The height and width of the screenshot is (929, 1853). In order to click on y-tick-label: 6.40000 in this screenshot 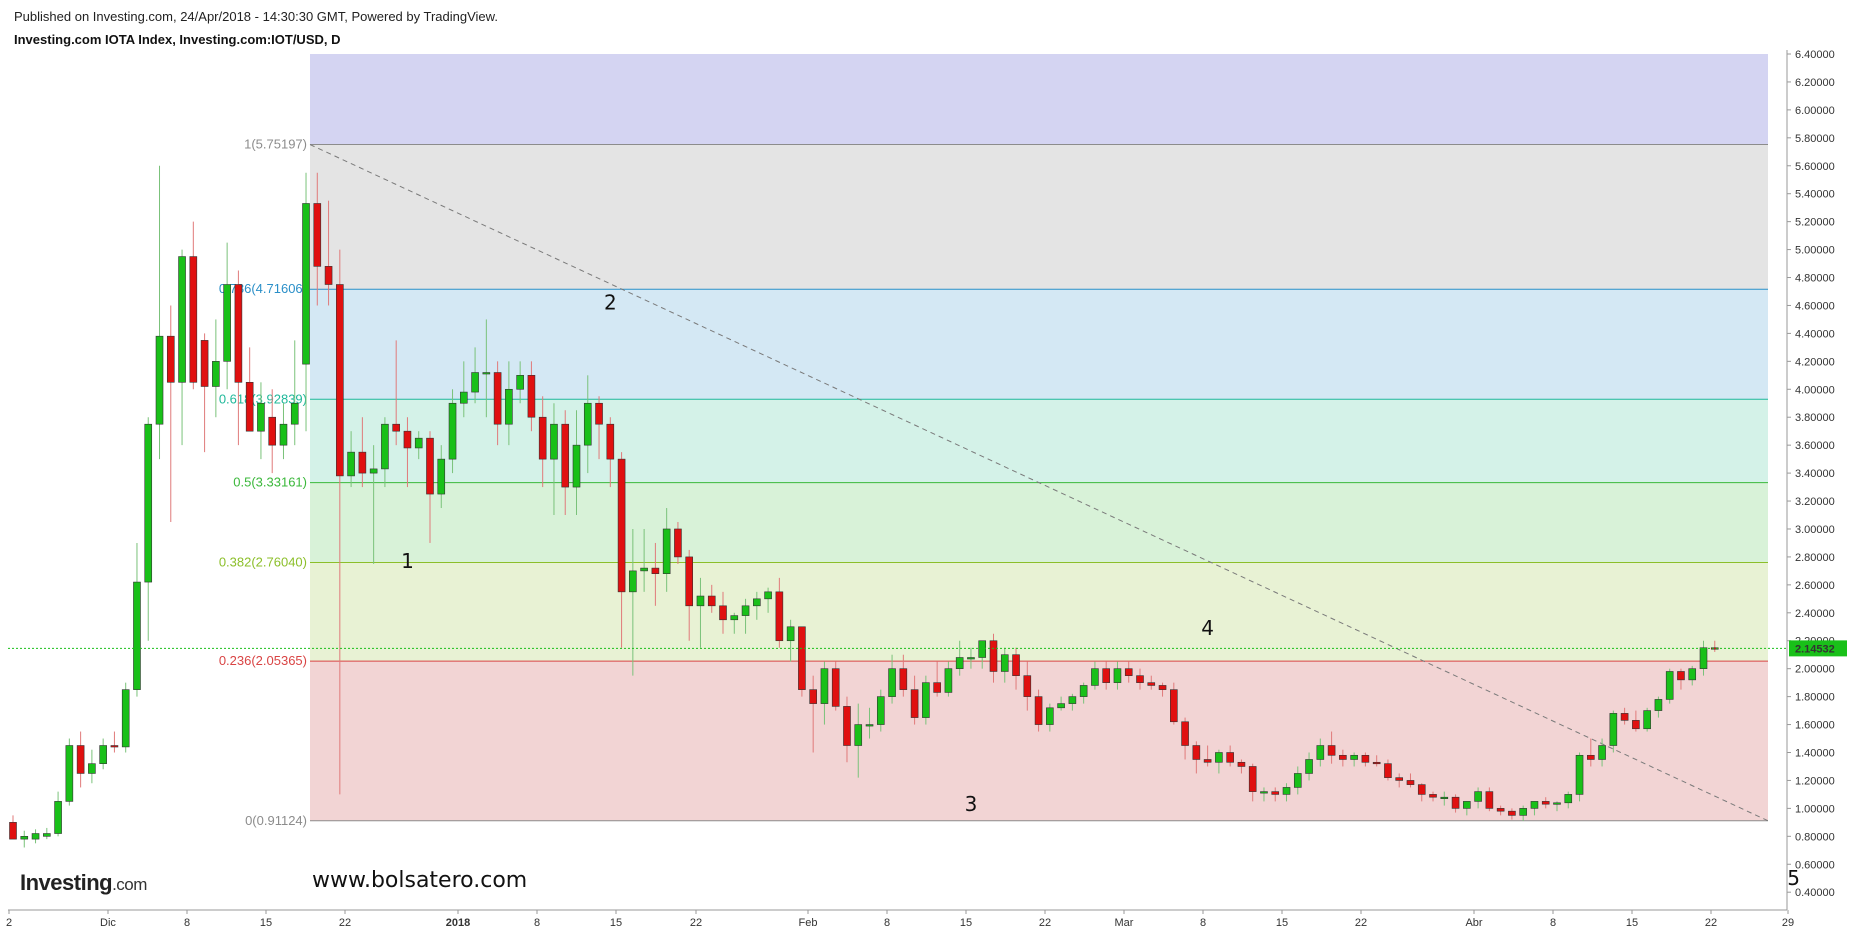, I will do `click(1815, 55)`.